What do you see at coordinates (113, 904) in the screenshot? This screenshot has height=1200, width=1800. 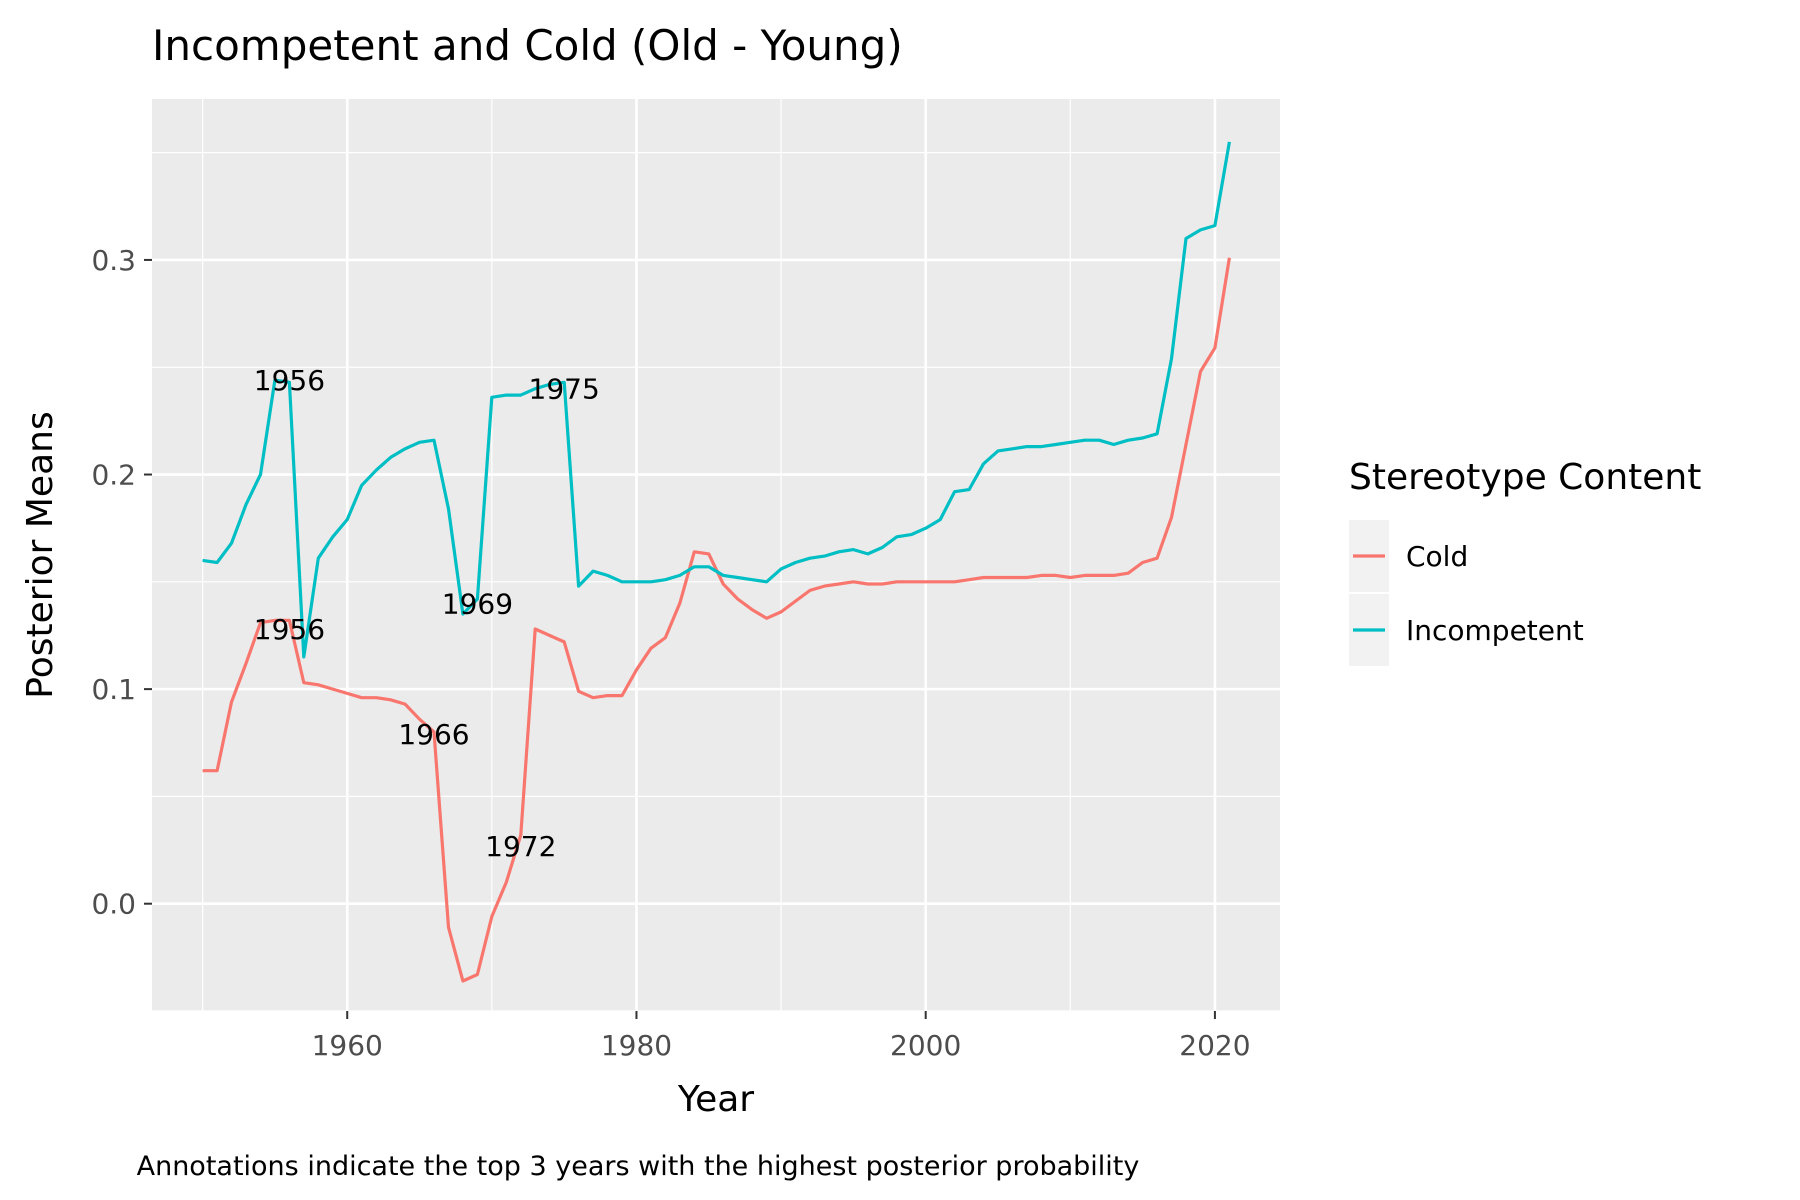 I see `y-tick-label: 0.0` at bounding box center [113, 904].